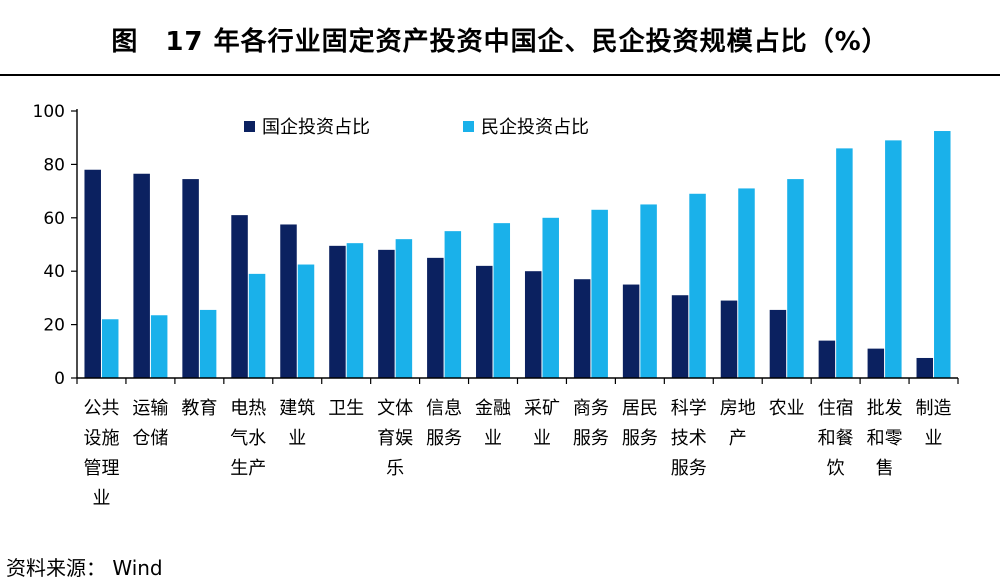 This screenshot has width=1000, height=583. Describe the element at coordinates (493, 423) in the screenshot. I see `x-category-label: 金融业` at that location.